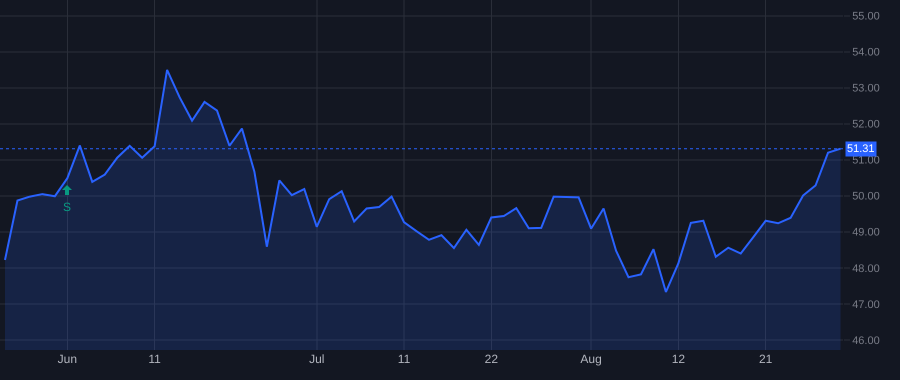  I want to click on y-tick-label: 48.00, so click(866, 268).